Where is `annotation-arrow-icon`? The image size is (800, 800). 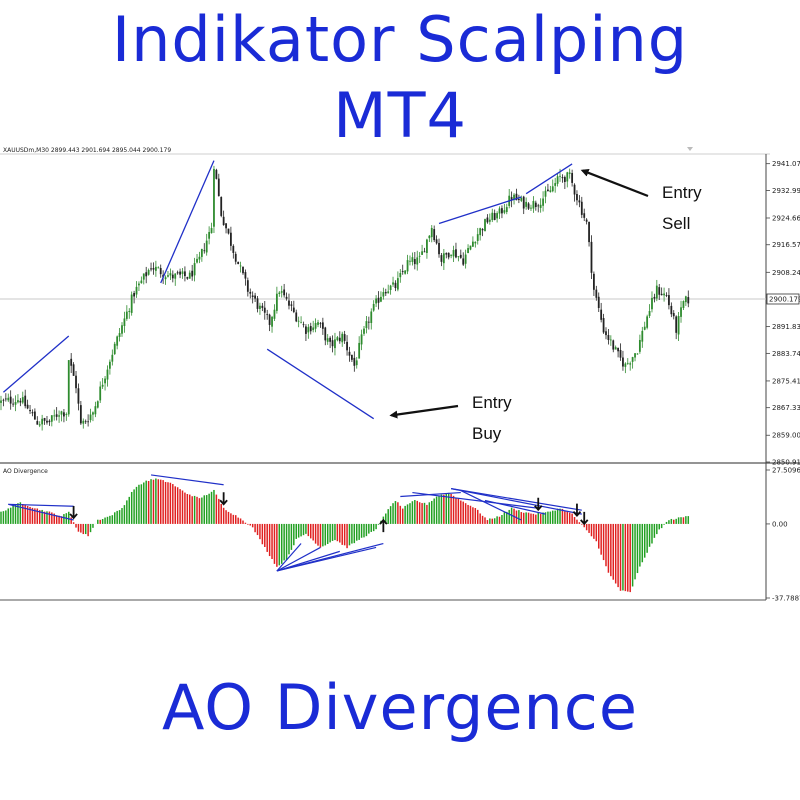 annotation-arrow-icon is located at coordinates (424, 411).